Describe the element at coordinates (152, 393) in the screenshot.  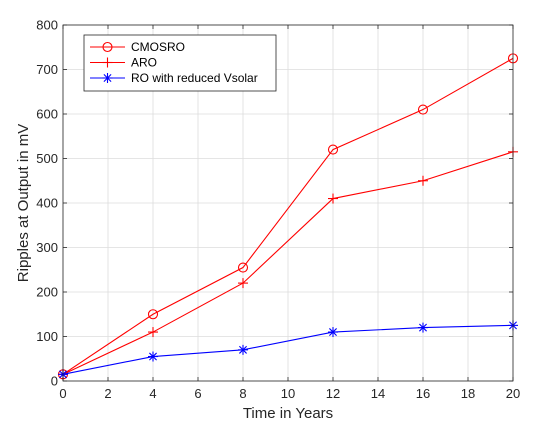
I see `x-tick-label: 4` at that location.